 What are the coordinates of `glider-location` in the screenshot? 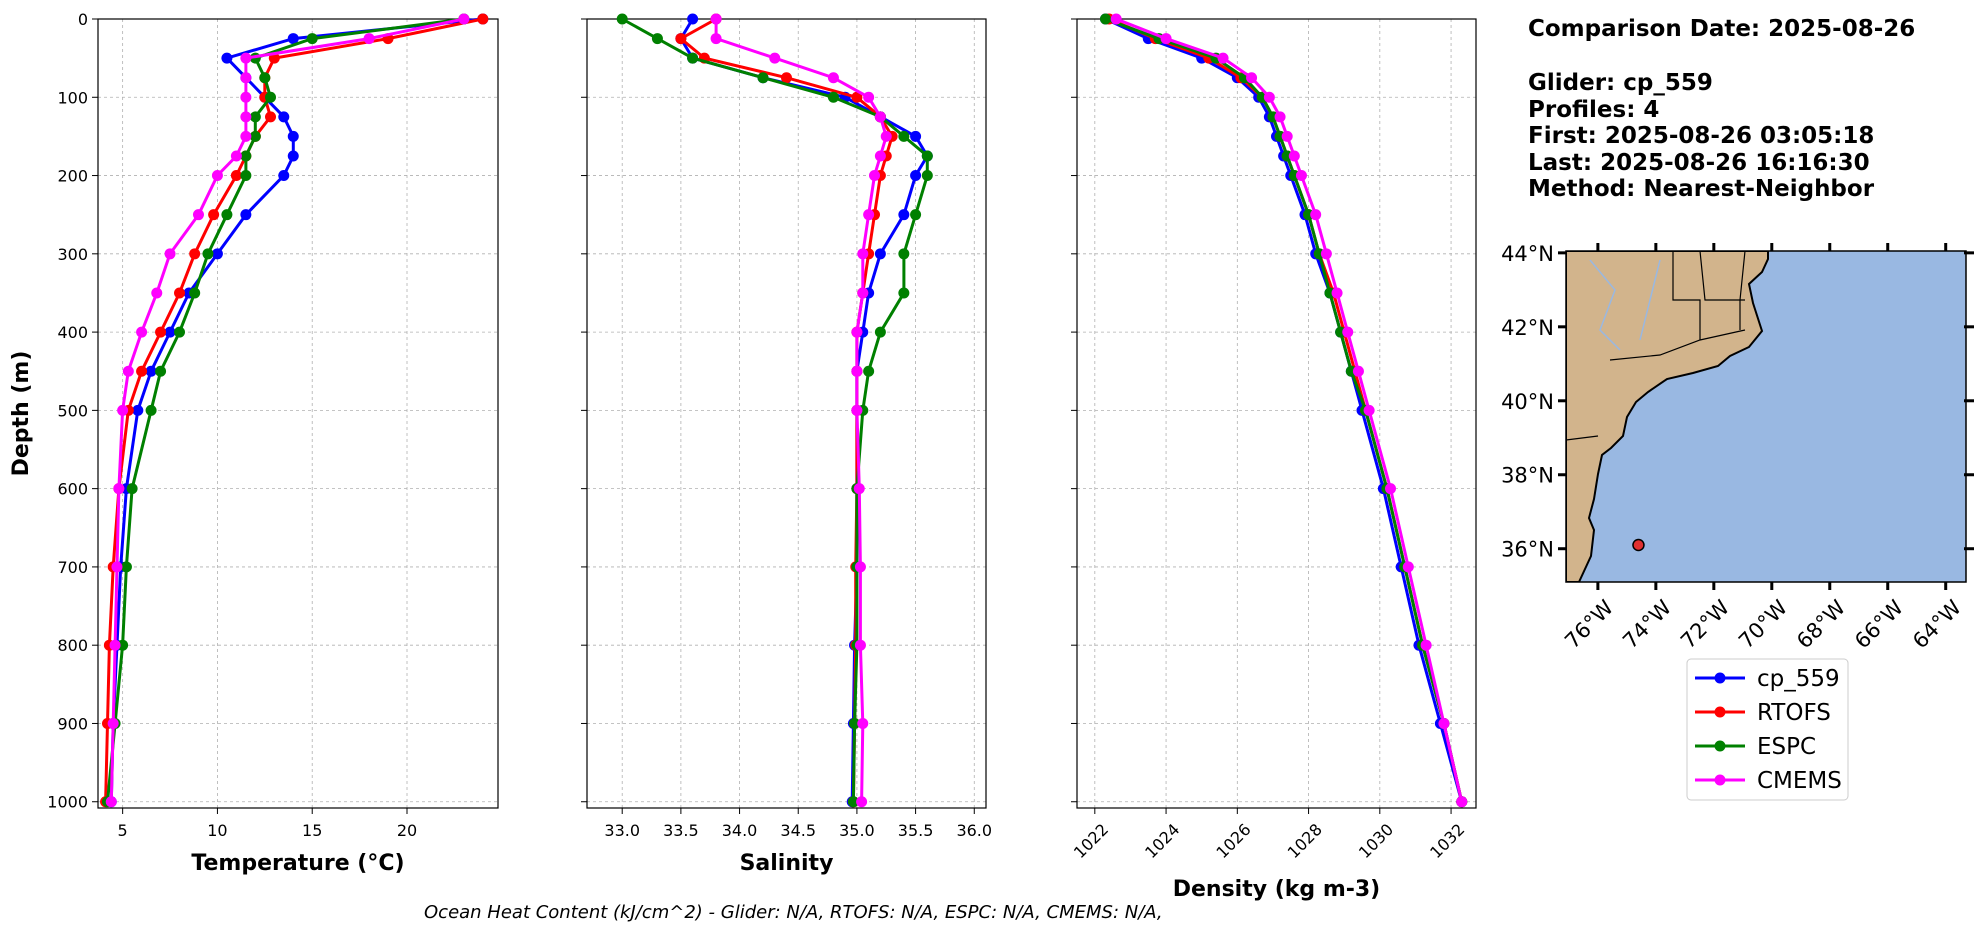 It's located at (1638, 545).